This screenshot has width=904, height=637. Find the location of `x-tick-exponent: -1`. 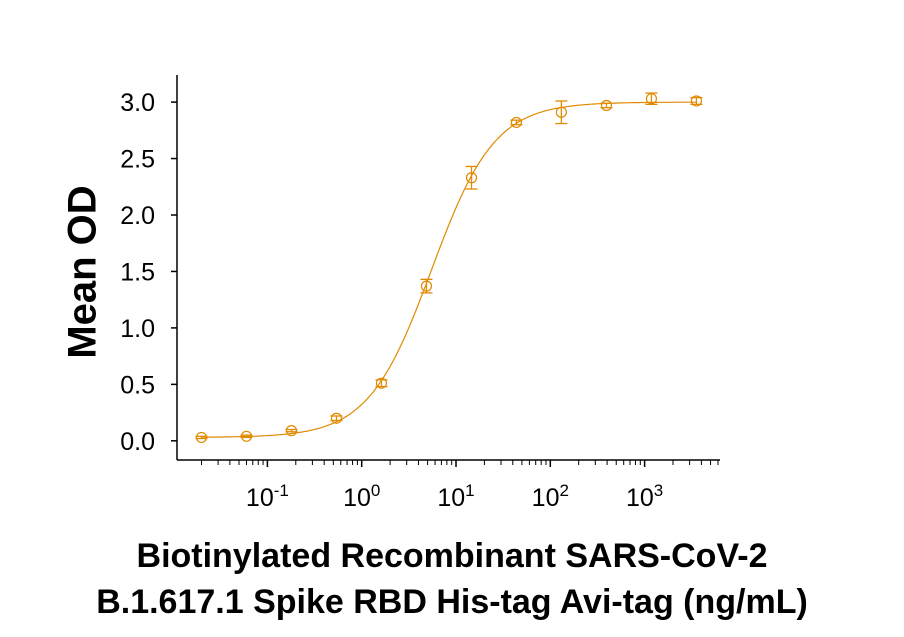

x-tick-exponent: -1 is located at coordinates (281, 490).